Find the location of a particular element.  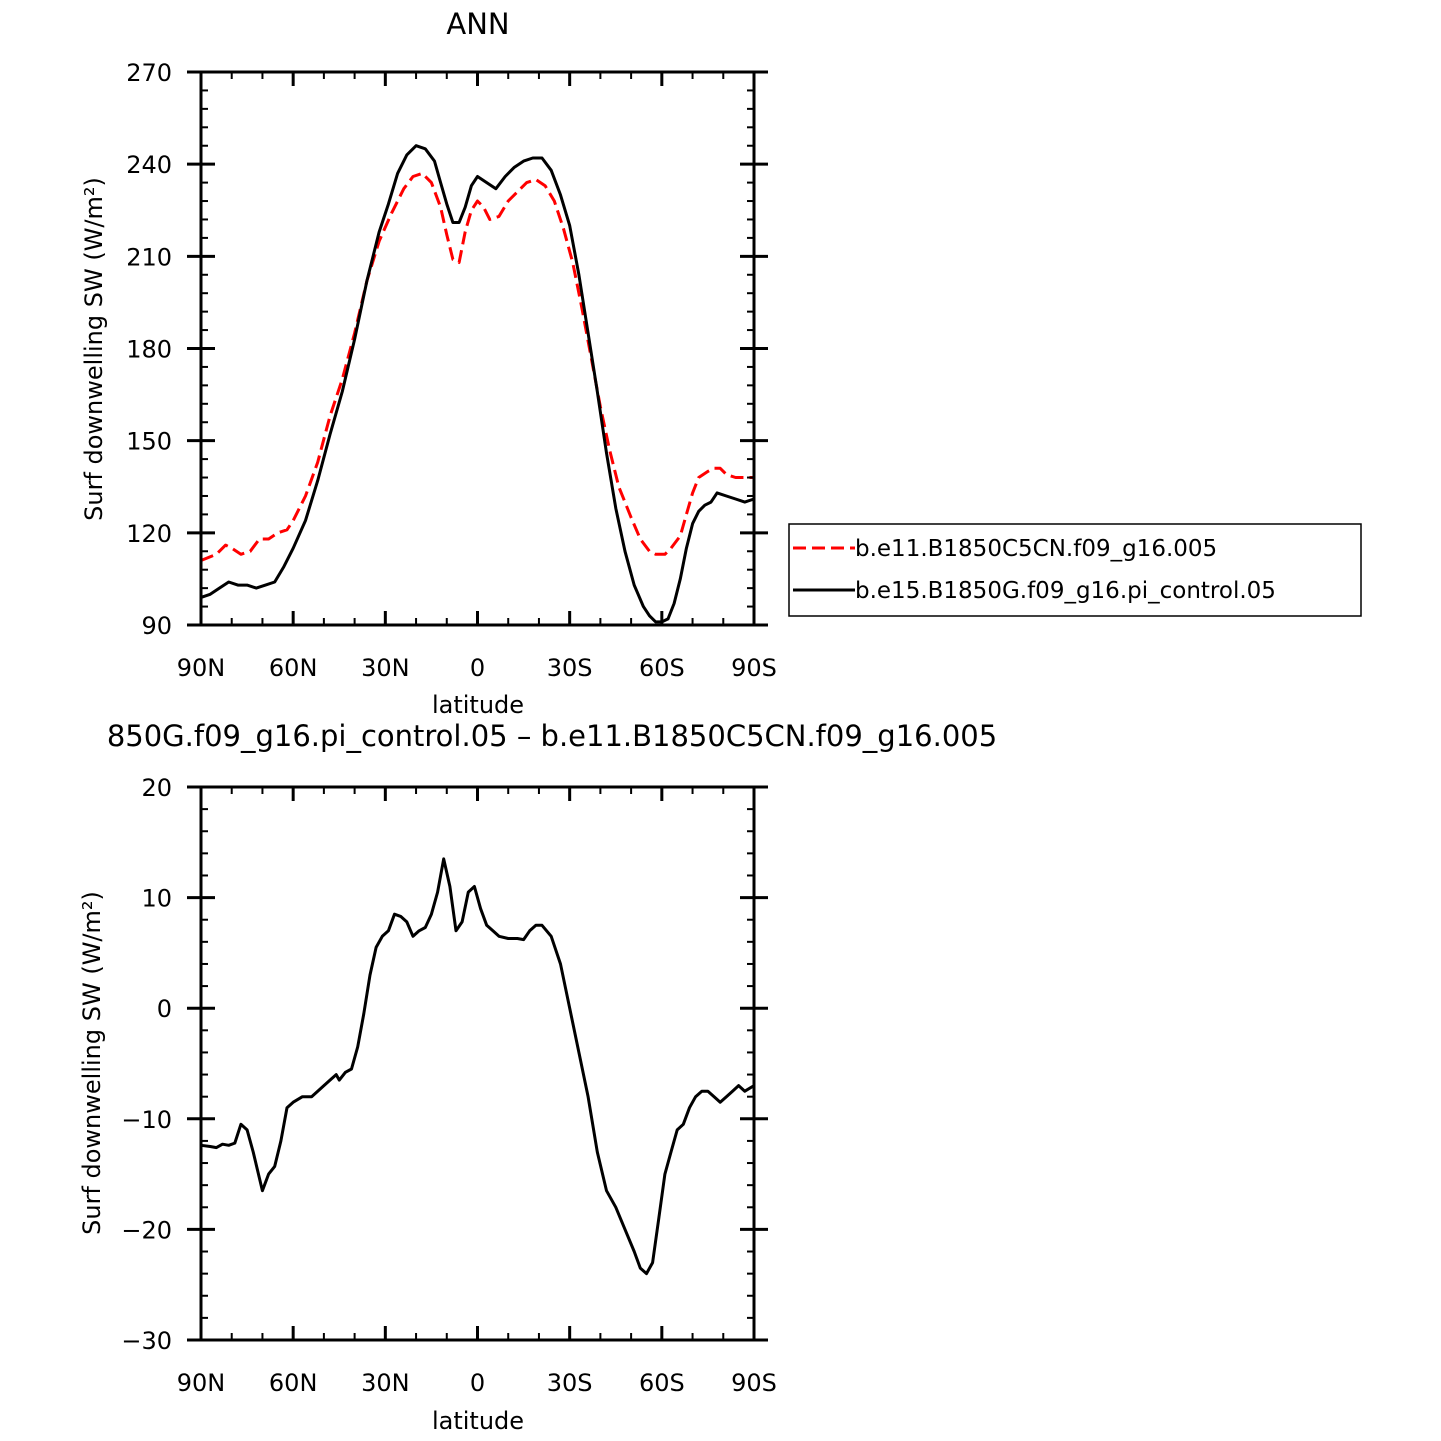

top-x-tick-label: 0 is located at coordinates (477, 668).